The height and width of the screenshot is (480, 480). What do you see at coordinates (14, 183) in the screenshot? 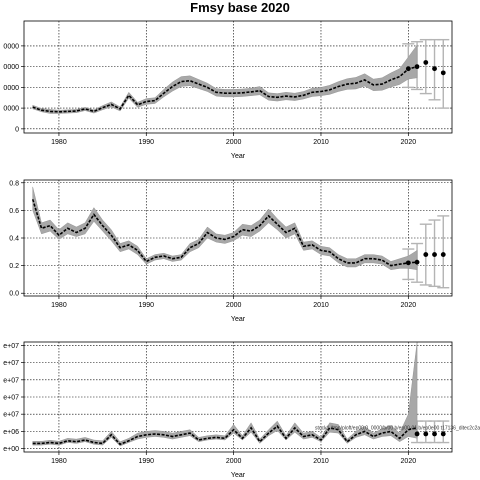
I see `y-tick-label: 0.8` at bounding box center [14, 183].